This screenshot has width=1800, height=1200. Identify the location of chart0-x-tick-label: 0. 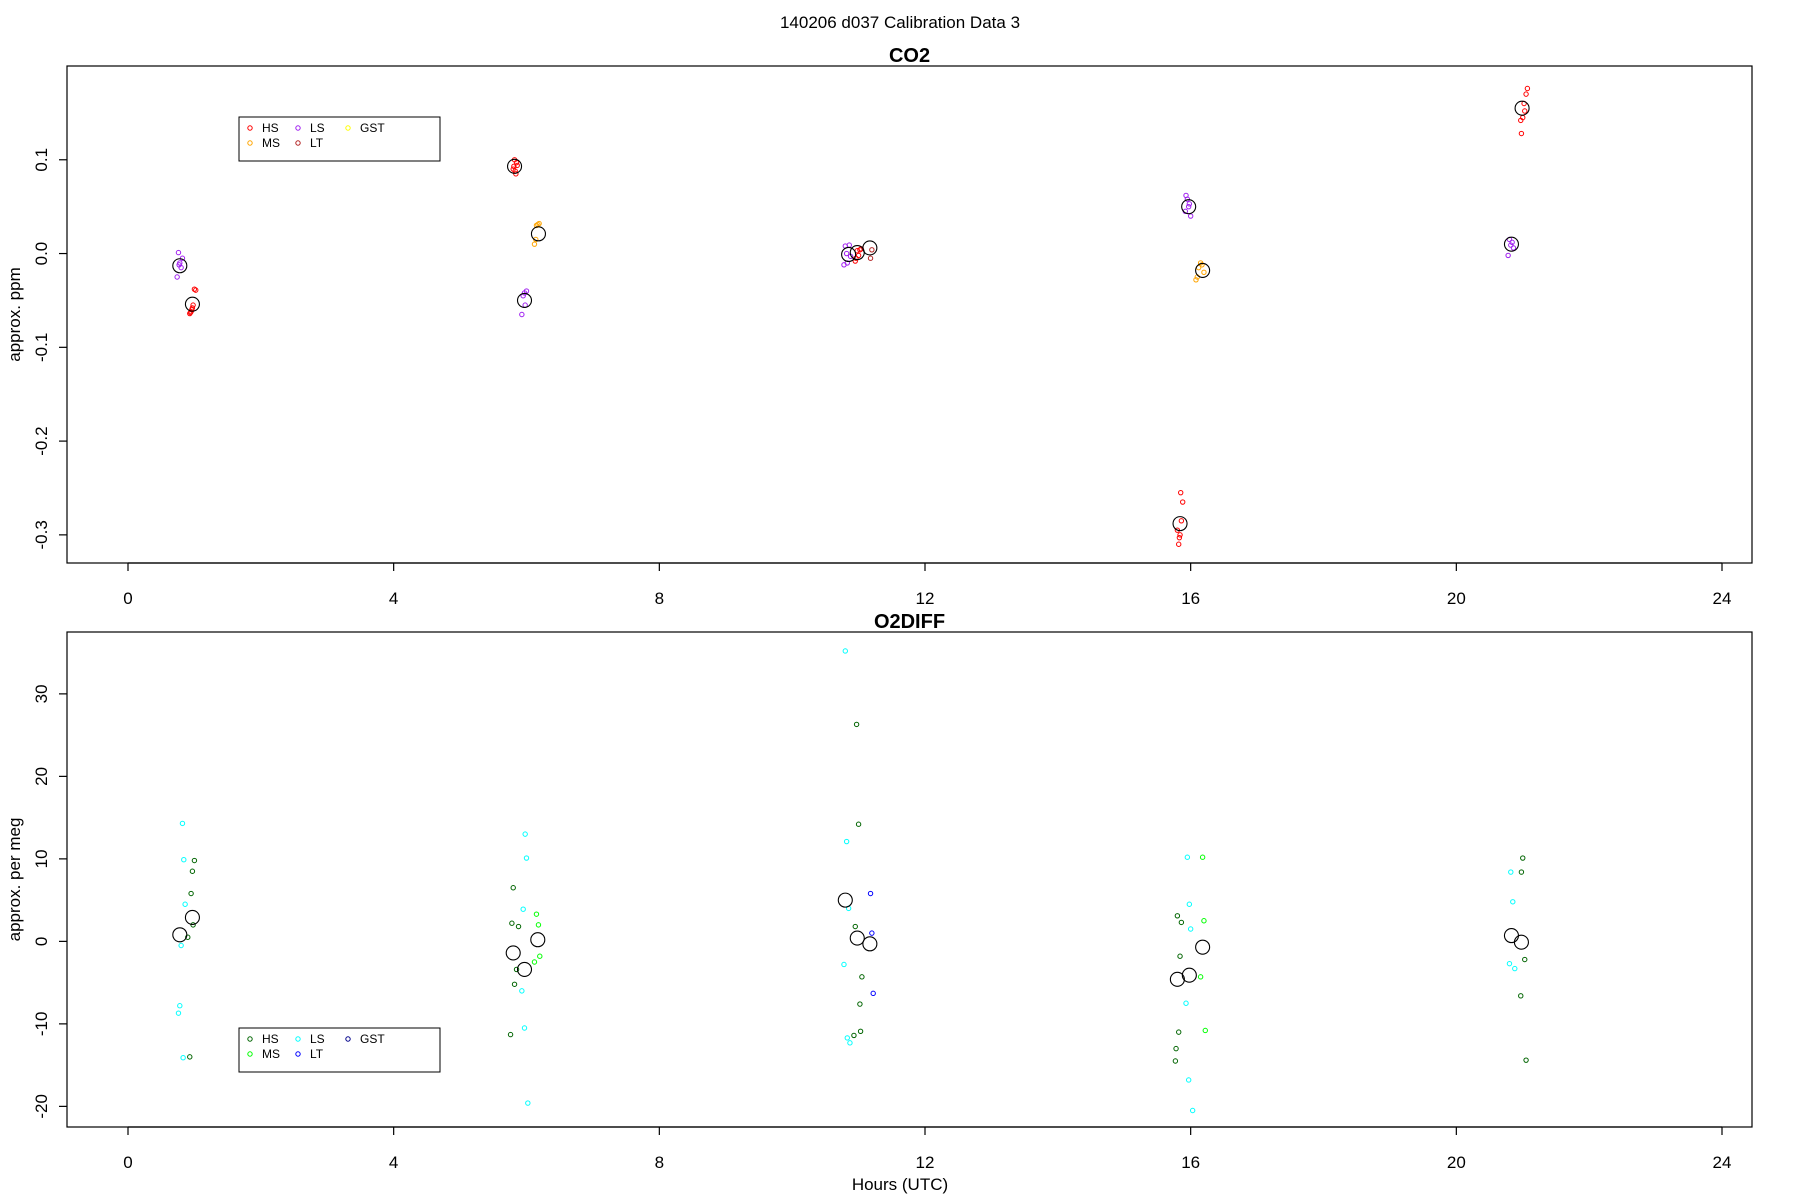
(127, 598).